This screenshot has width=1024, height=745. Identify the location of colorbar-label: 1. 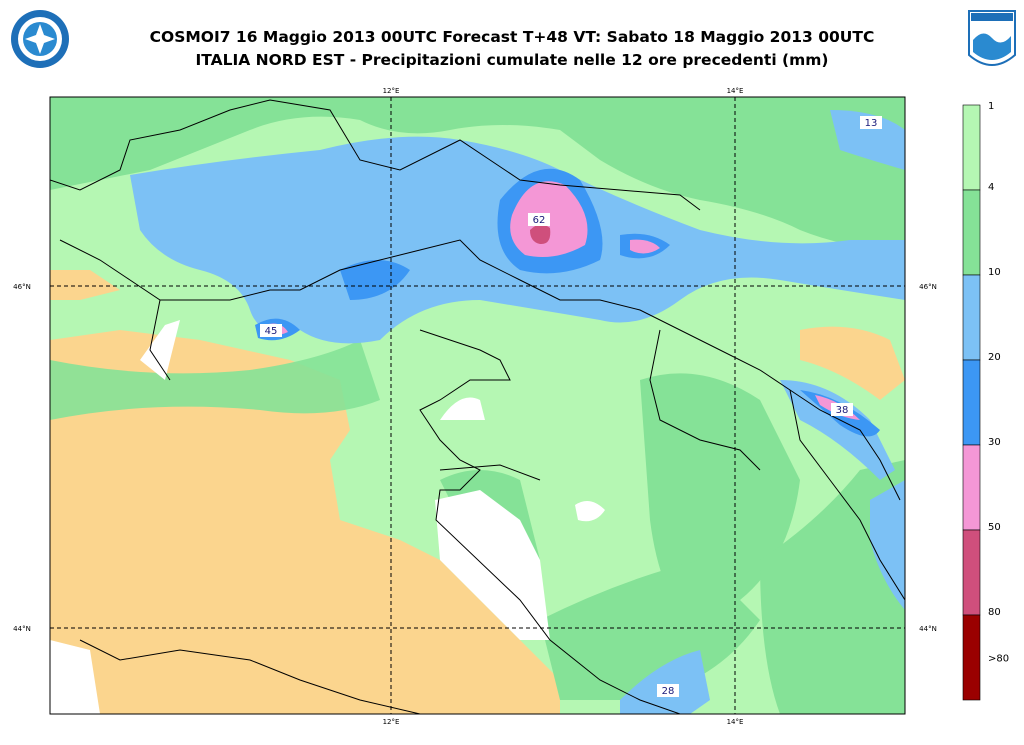
(991, 106).